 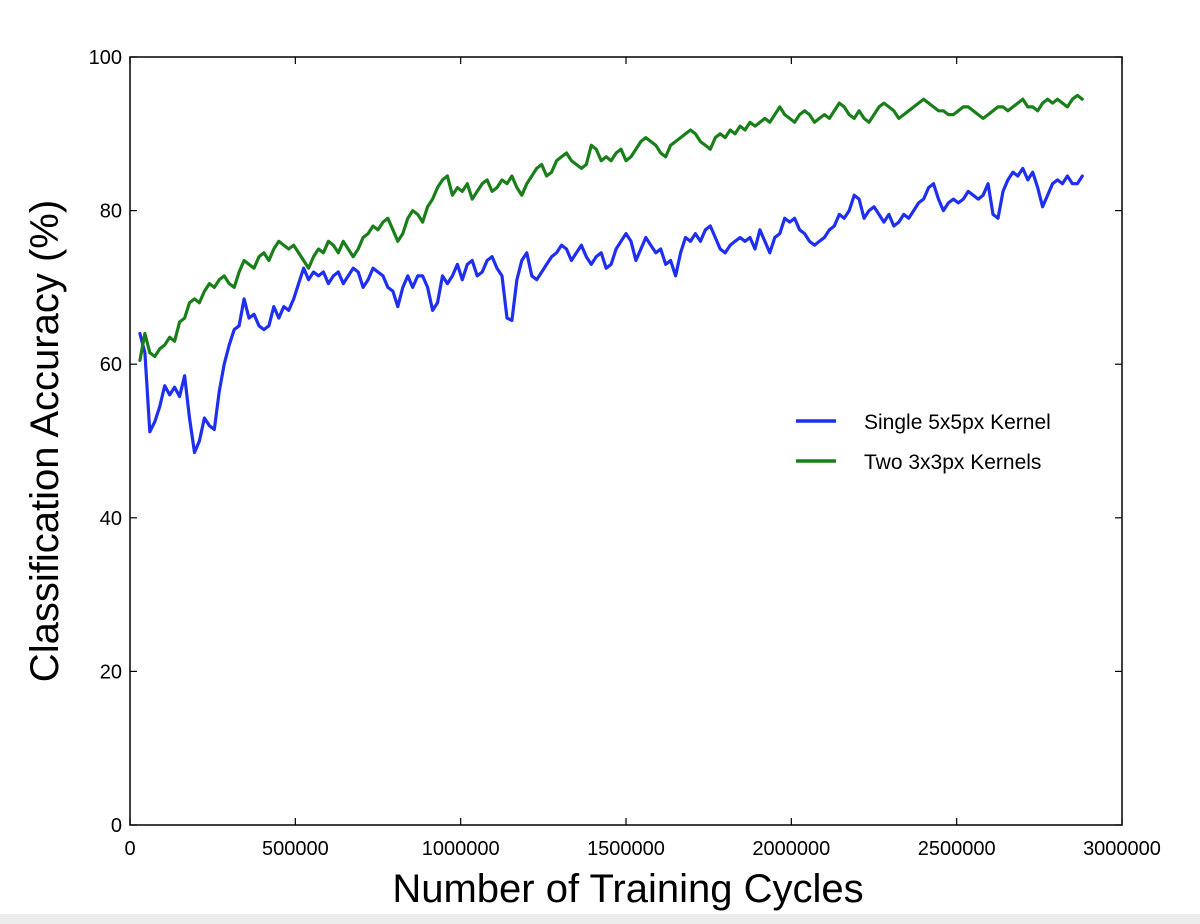 I want to click on x-tick-label: 0, so click(x=129, y=849).